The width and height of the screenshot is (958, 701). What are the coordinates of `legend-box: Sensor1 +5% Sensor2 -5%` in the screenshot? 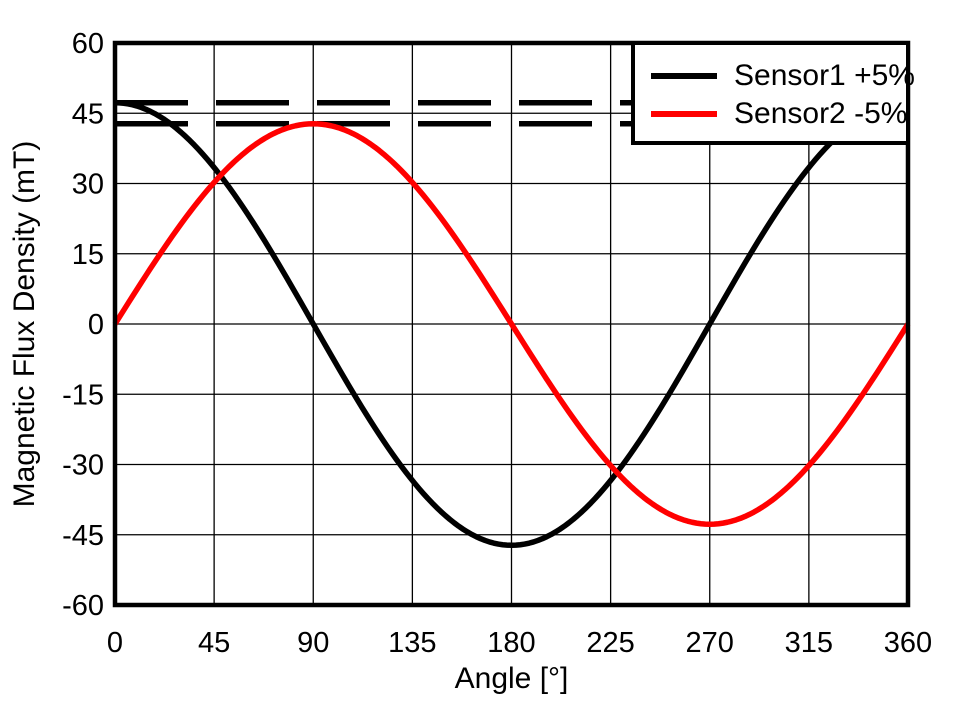 It's located at (773, 93).